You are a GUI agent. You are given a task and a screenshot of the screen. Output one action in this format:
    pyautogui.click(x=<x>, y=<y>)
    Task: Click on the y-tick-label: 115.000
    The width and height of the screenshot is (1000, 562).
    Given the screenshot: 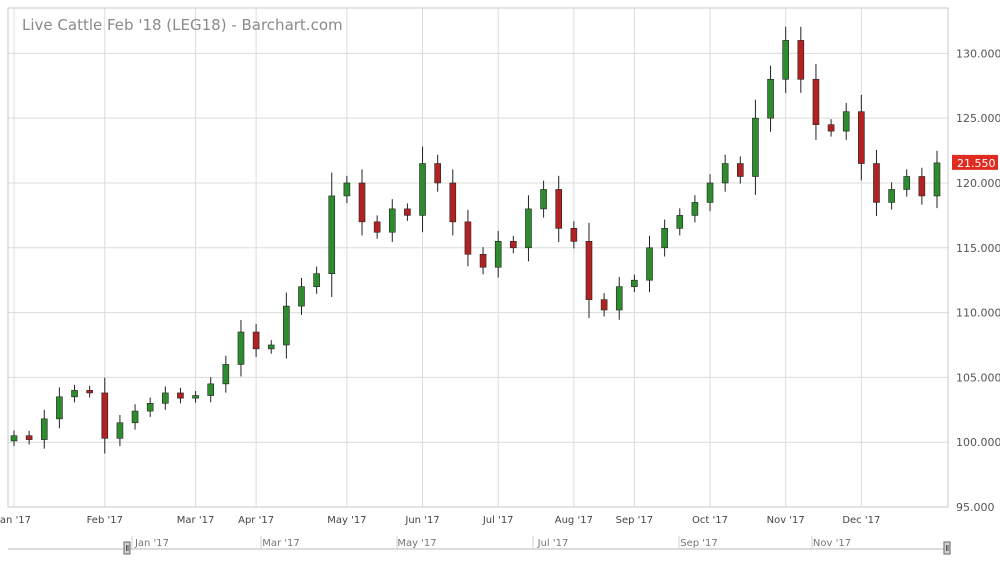 What is the action you would take?
    pyautogui.click(x=978, y=248)
    